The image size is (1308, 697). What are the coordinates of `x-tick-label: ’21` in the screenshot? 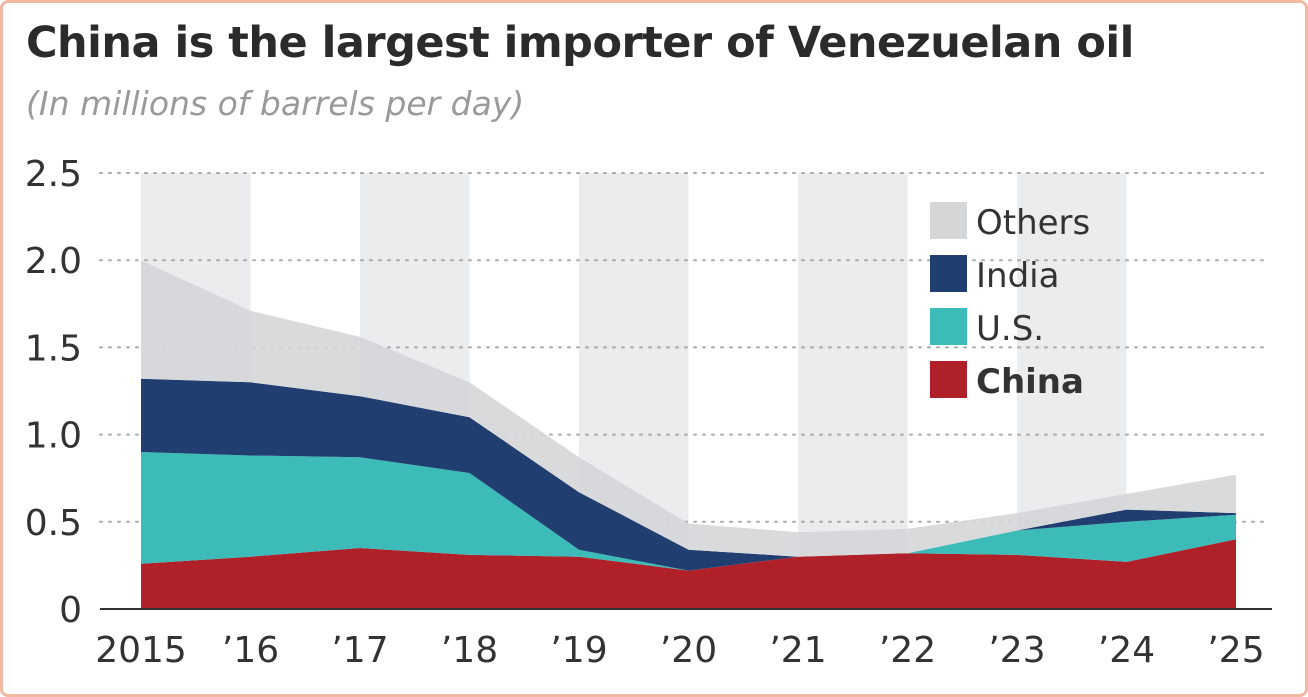 It's located at (797, 650).